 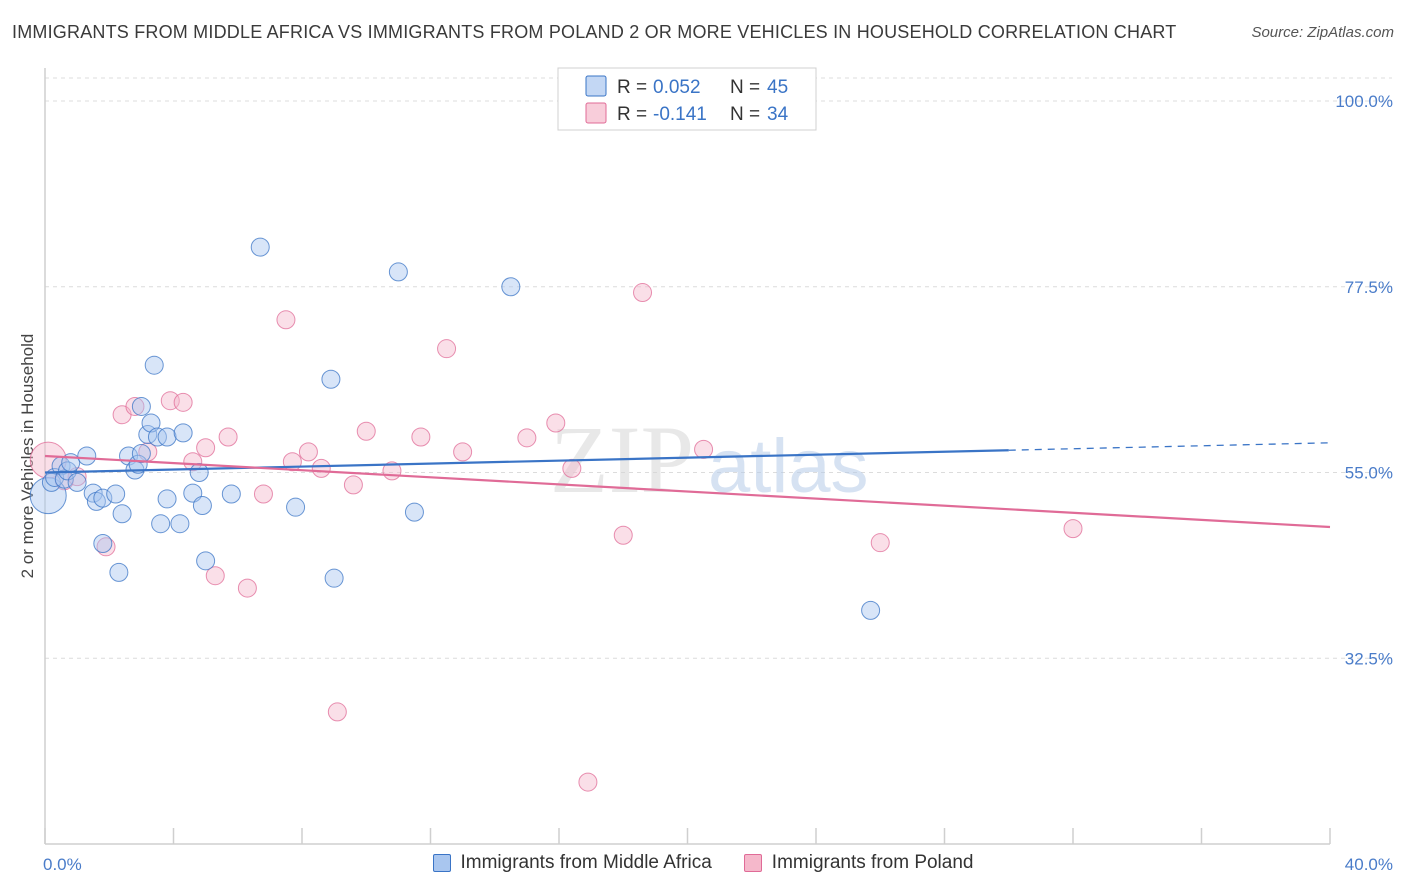 What do you see at coordinates (745, 87) in the screenshot?
I see `legend-n-label-1: N =` at bounding box center [745, 87].